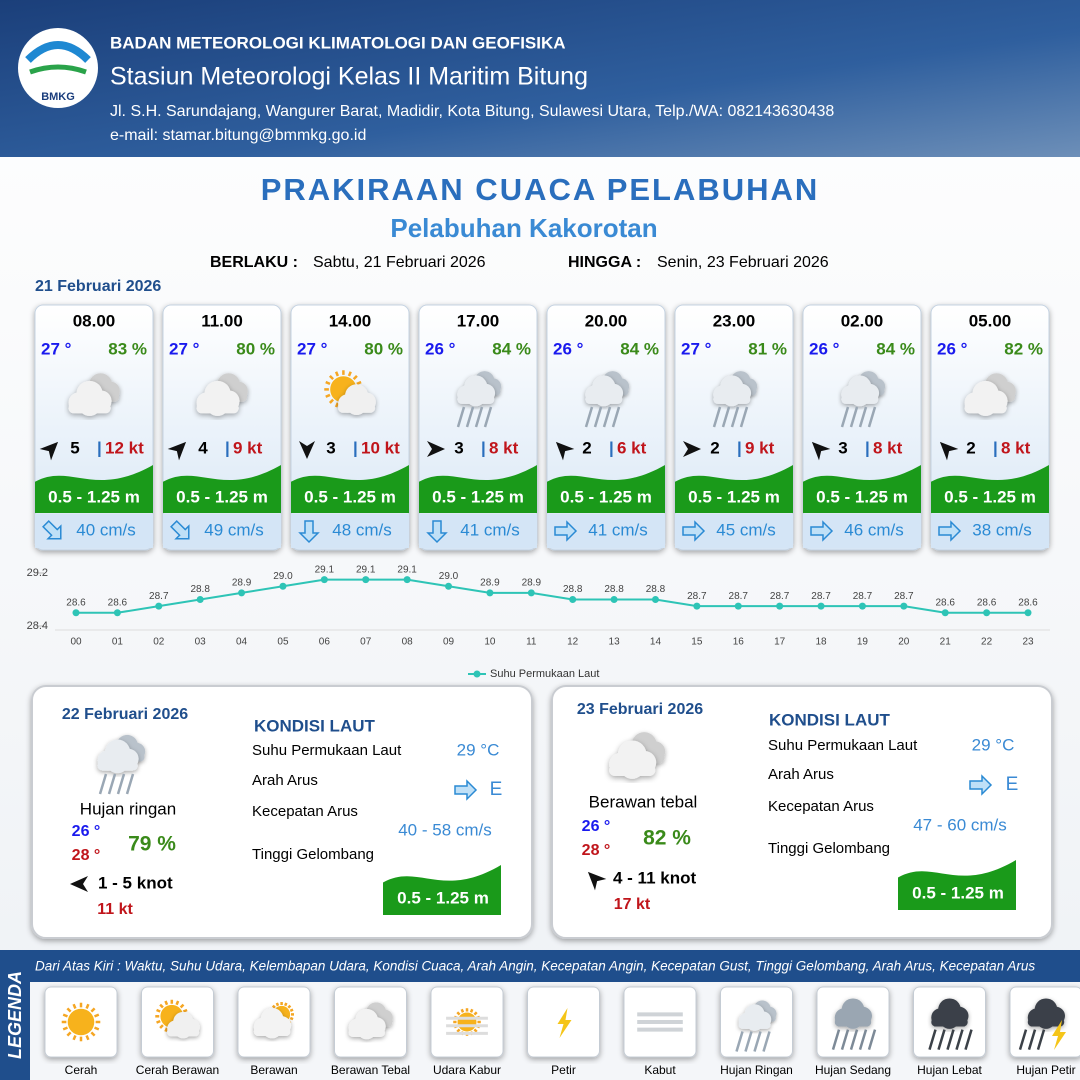 The image size is (1080, 1080). I want to click on time: 08.00, so click(94, 320).